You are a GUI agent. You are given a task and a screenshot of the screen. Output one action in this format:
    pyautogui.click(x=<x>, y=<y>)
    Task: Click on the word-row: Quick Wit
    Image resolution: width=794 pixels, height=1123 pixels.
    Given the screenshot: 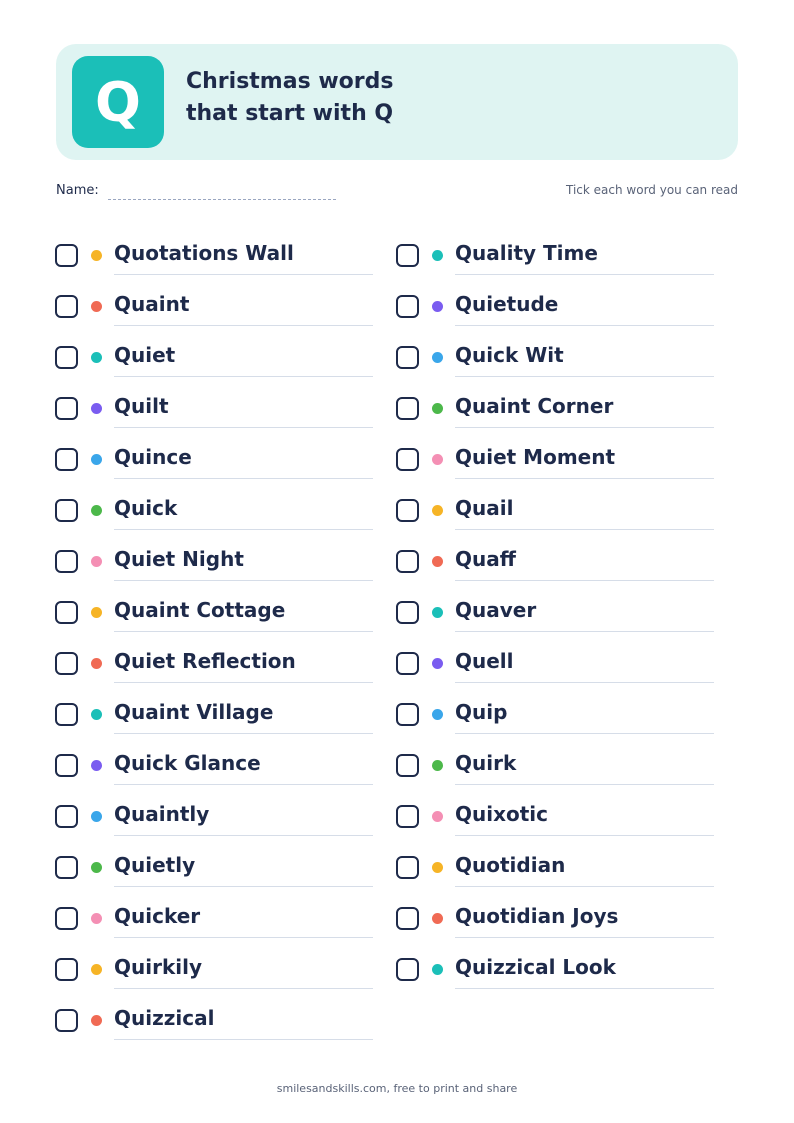 What is the action you would take?
    pyautogui.click(x=556, y=357)
    